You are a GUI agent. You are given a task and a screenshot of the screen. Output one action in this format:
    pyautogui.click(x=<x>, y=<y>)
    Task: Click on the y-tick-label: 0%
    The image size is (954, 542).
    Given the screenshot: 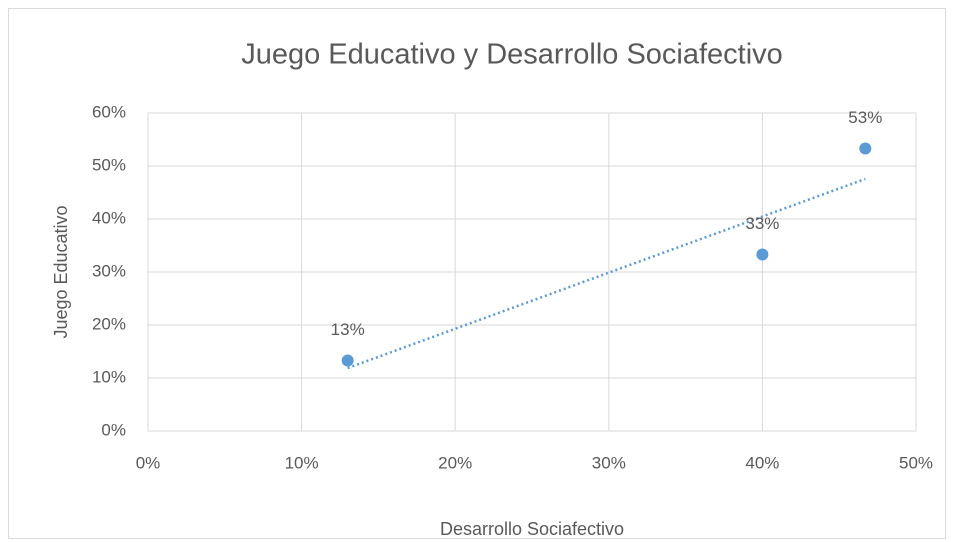 What is the action you would take?
    pyautogui.click(x=113, y=429)
    